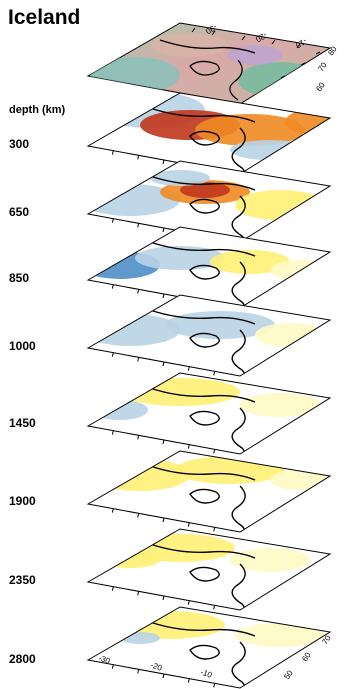 The image size is (356, 689). I want to click on slice-background, so click(209, 267).